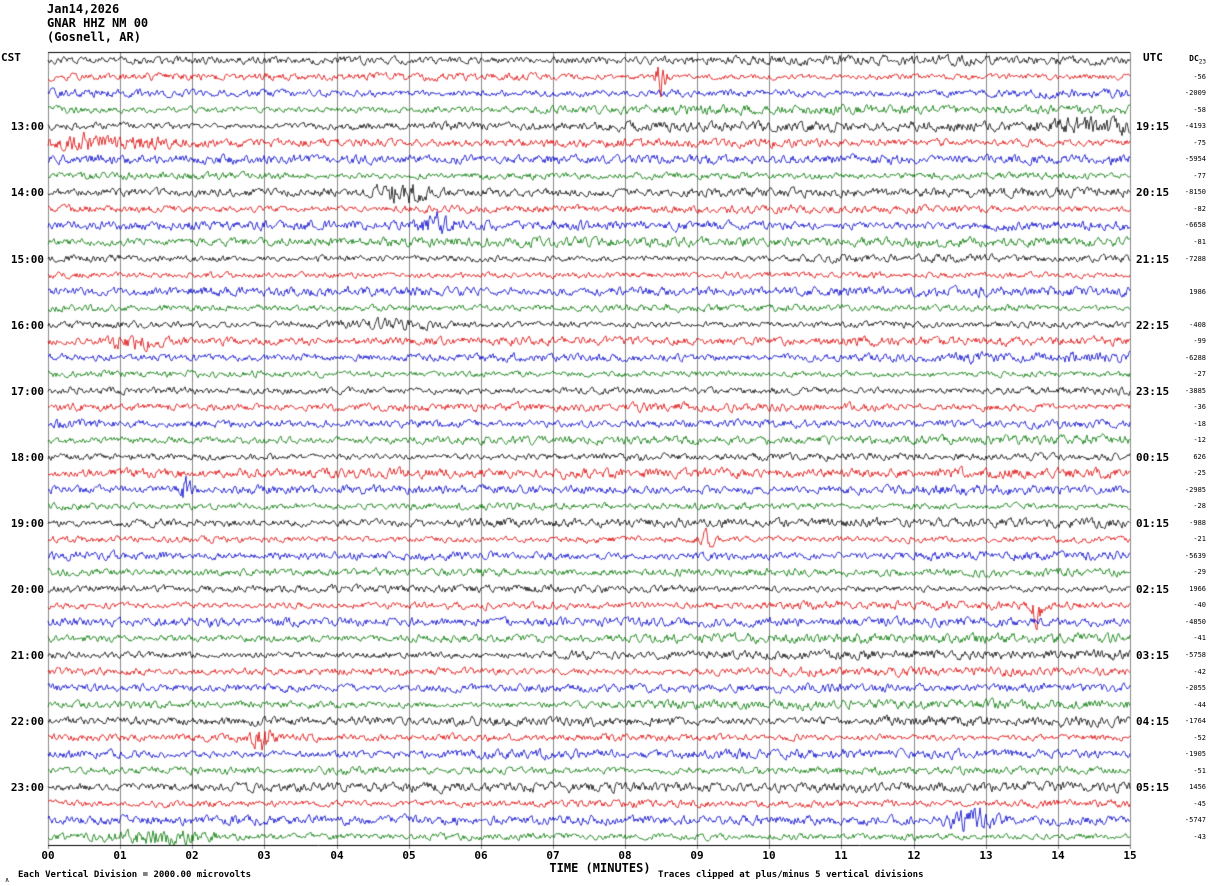 This screenshot has height=886, width=1210. What do you see at coordinates (1058, 855) in the screenshot?
I see `x-tick-label: 14` at bounding box center [1058, 855].